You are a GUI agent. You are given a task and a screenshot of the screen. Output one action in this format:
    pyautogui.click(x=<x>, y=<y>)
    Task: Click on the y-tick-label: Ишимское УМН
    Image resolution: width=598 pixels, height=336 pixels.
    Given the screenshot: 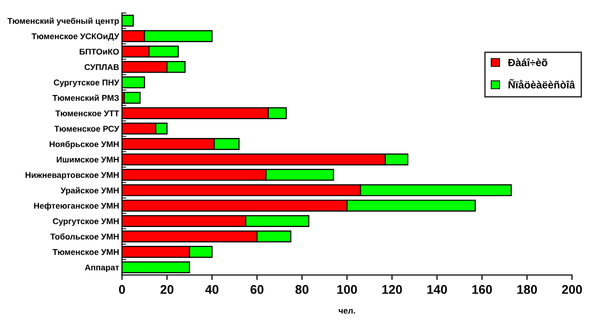 What is the action you would take?
    pyautogui.click(x=87, y=159)
    